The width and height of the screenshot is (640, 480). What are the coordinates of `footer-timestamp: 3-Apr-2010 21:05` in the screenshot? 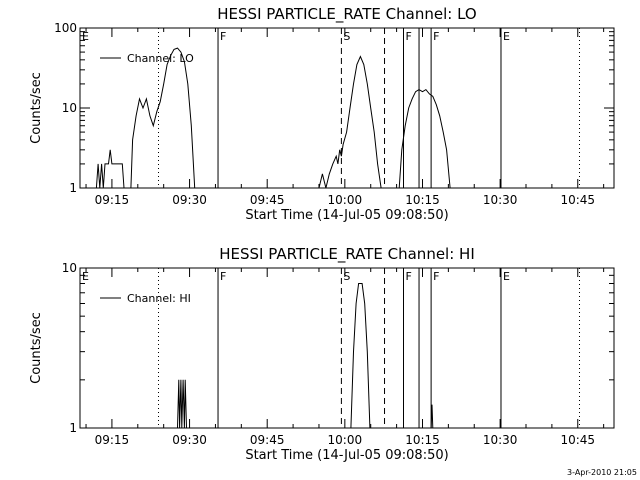 It's located at (602, 472).